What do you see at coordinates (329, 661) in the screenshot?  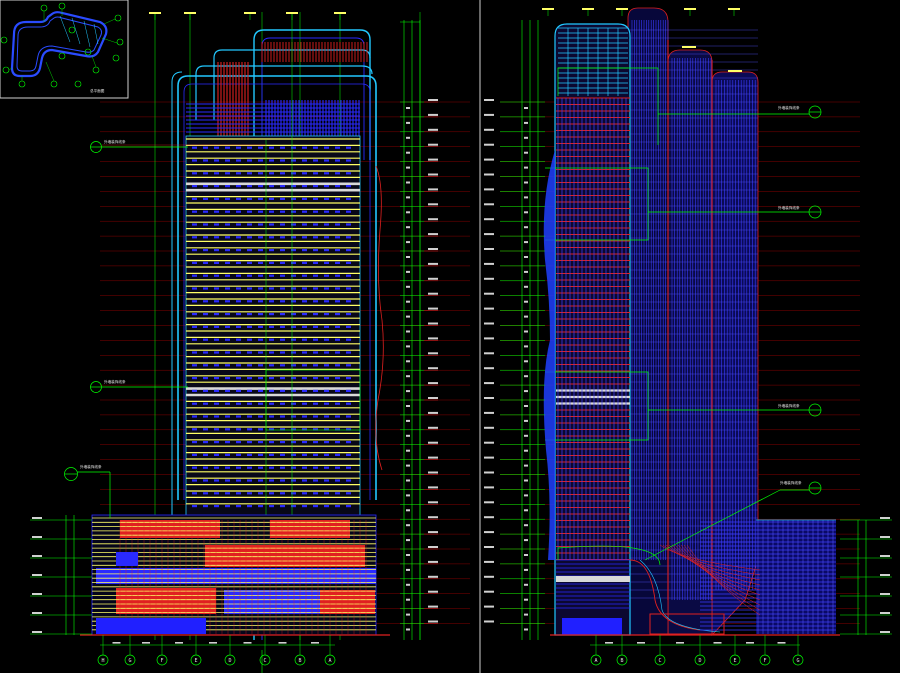 I see `axis-label: A` at bounding box center [329, 661].